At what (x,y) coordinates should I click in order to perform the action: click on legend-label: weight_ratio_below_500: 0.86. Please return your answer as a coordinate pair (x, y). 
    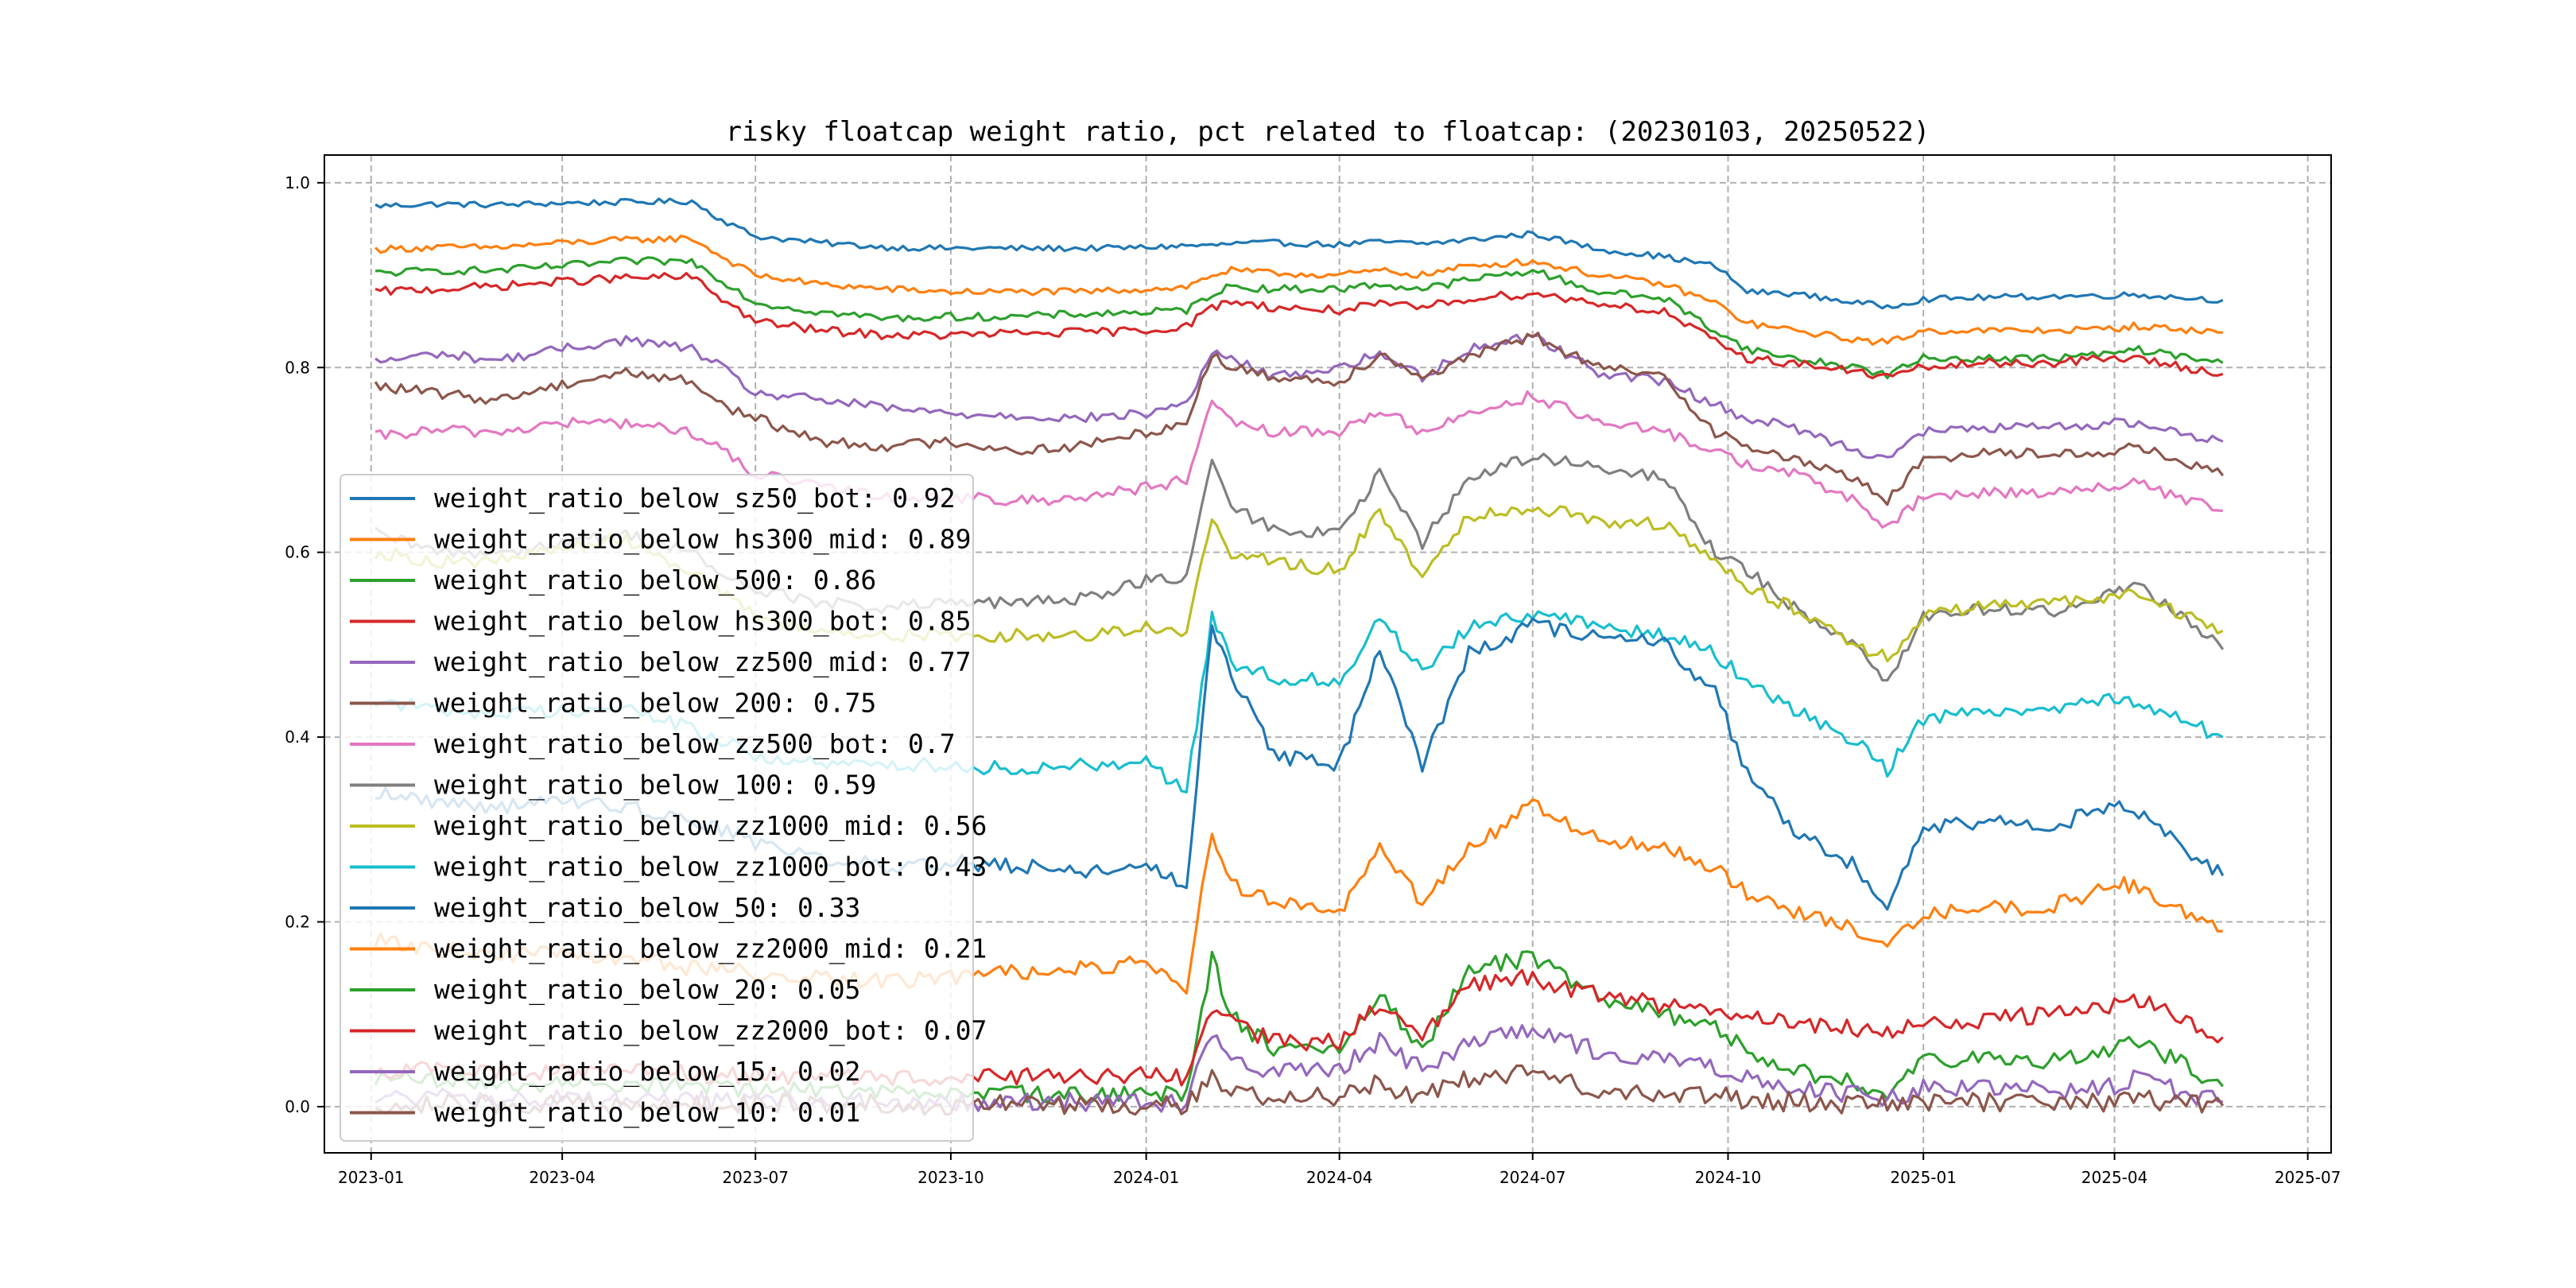
    Looking at the image, I should click on (655, 580).